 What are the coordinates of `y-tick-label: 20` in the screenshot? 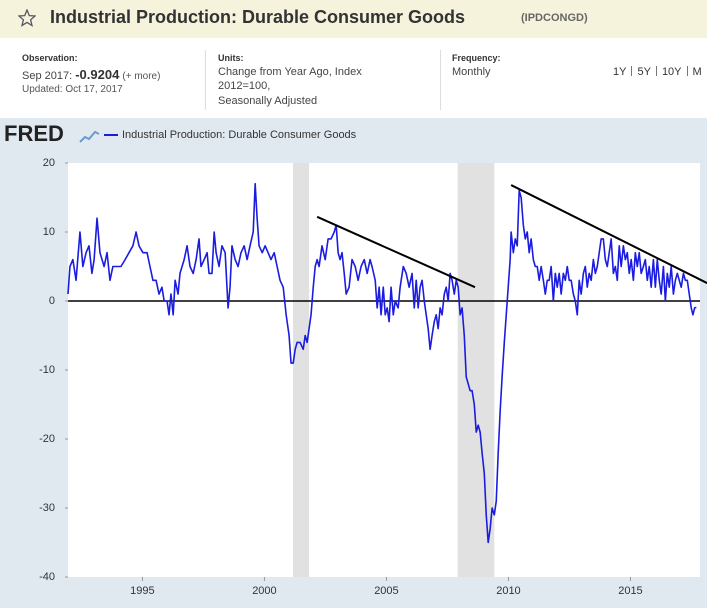 It's located at (49, 163).